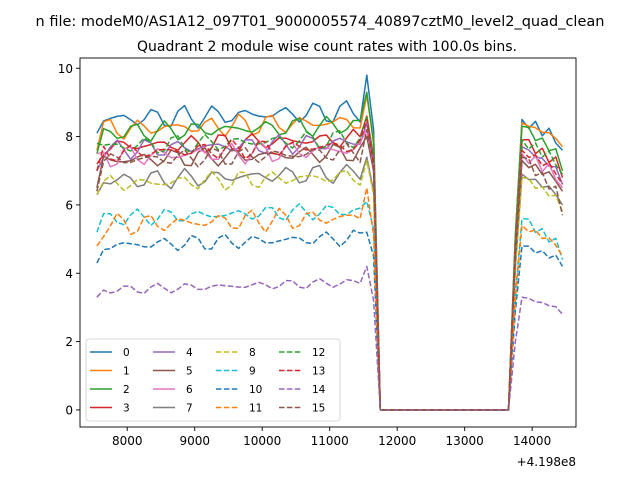 The image size is (640, 480). I want to click on legend-label-13: 13, so click(318, 372).